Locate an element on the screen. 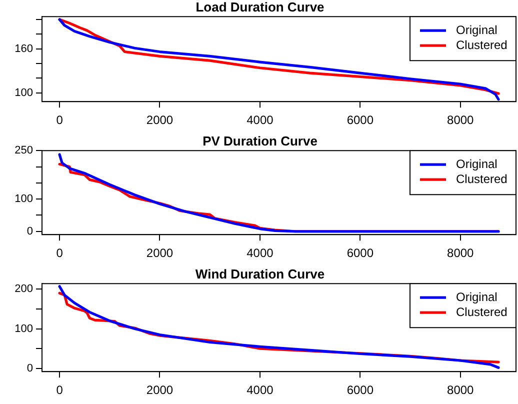 The width and height of the screenshot is (518, 404). y-tick-label: 250 is located at coordinates (23, 150).